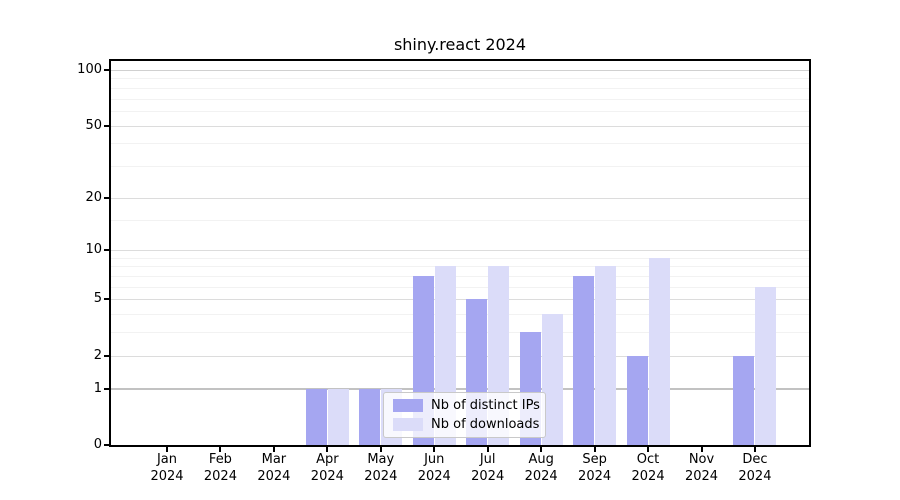 This screenshot has width=900, height=500. I want to click on bar-distinct-ips-dec, so click(744, 400).